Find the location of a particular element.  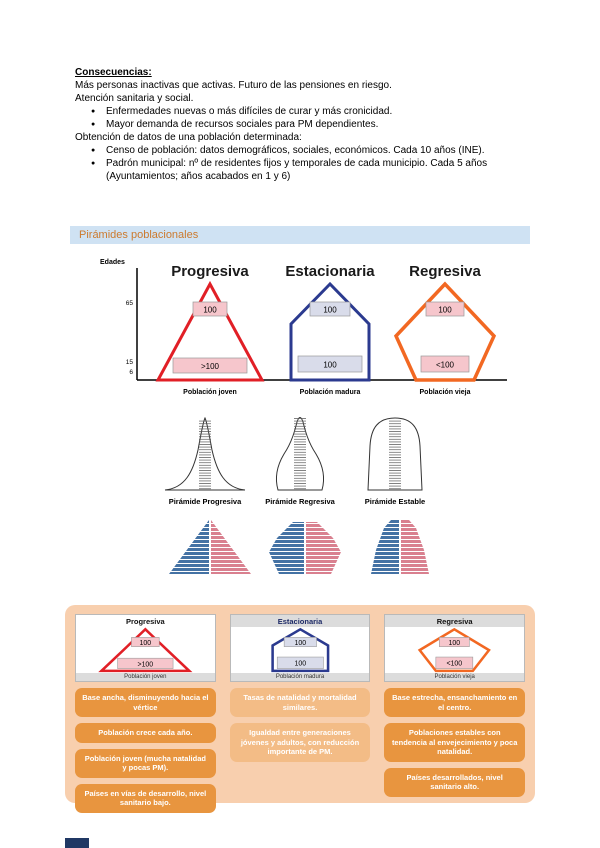

estacionaria-upper-value: 100 is located at coordinates (330, 310).